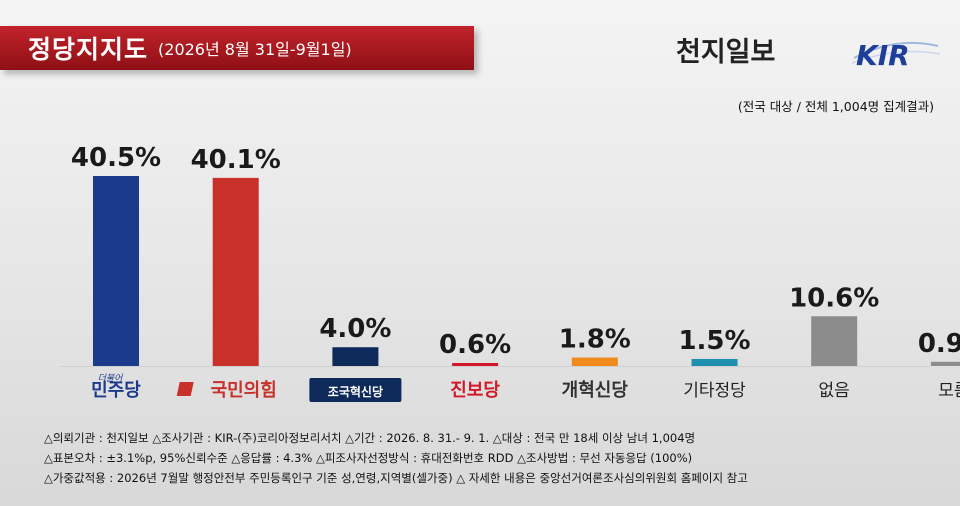 This screenshot has width=960, height=506. What do you see at coordinates (883, 54) in the screenshot?
I see `kir-logo-text: KIR` at bounding box center [883, 54].